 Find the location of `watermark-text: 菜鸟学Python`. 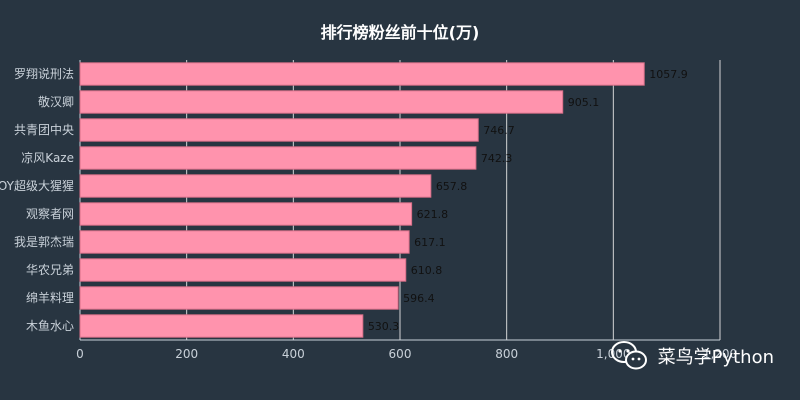

watermark-text: 菜鸟学Python is located at coordinates (715, 357).